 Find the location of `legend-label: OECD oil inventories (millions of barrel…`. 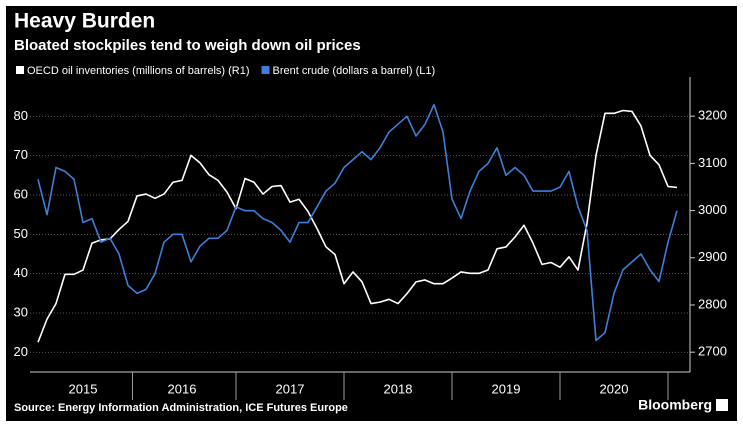

legend-label: OECD oil inventories (millions of barrel… is located at coordinates (138, 71).